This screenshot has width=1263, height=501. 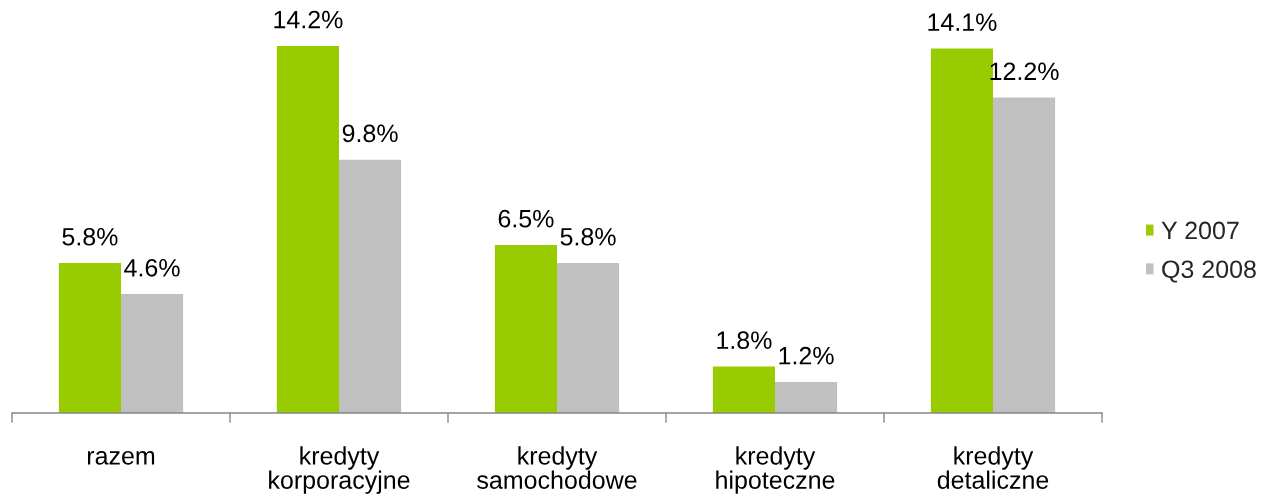 I want to click on x-tick-label: kredyty korporacyjne, so click(x=339, y=470).